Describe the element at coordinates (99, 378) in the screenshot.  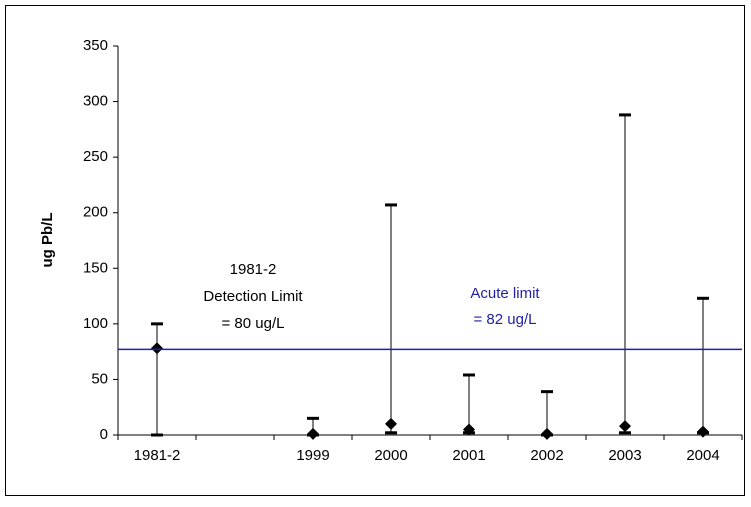
I see `y-tick-label: 50` at that location.